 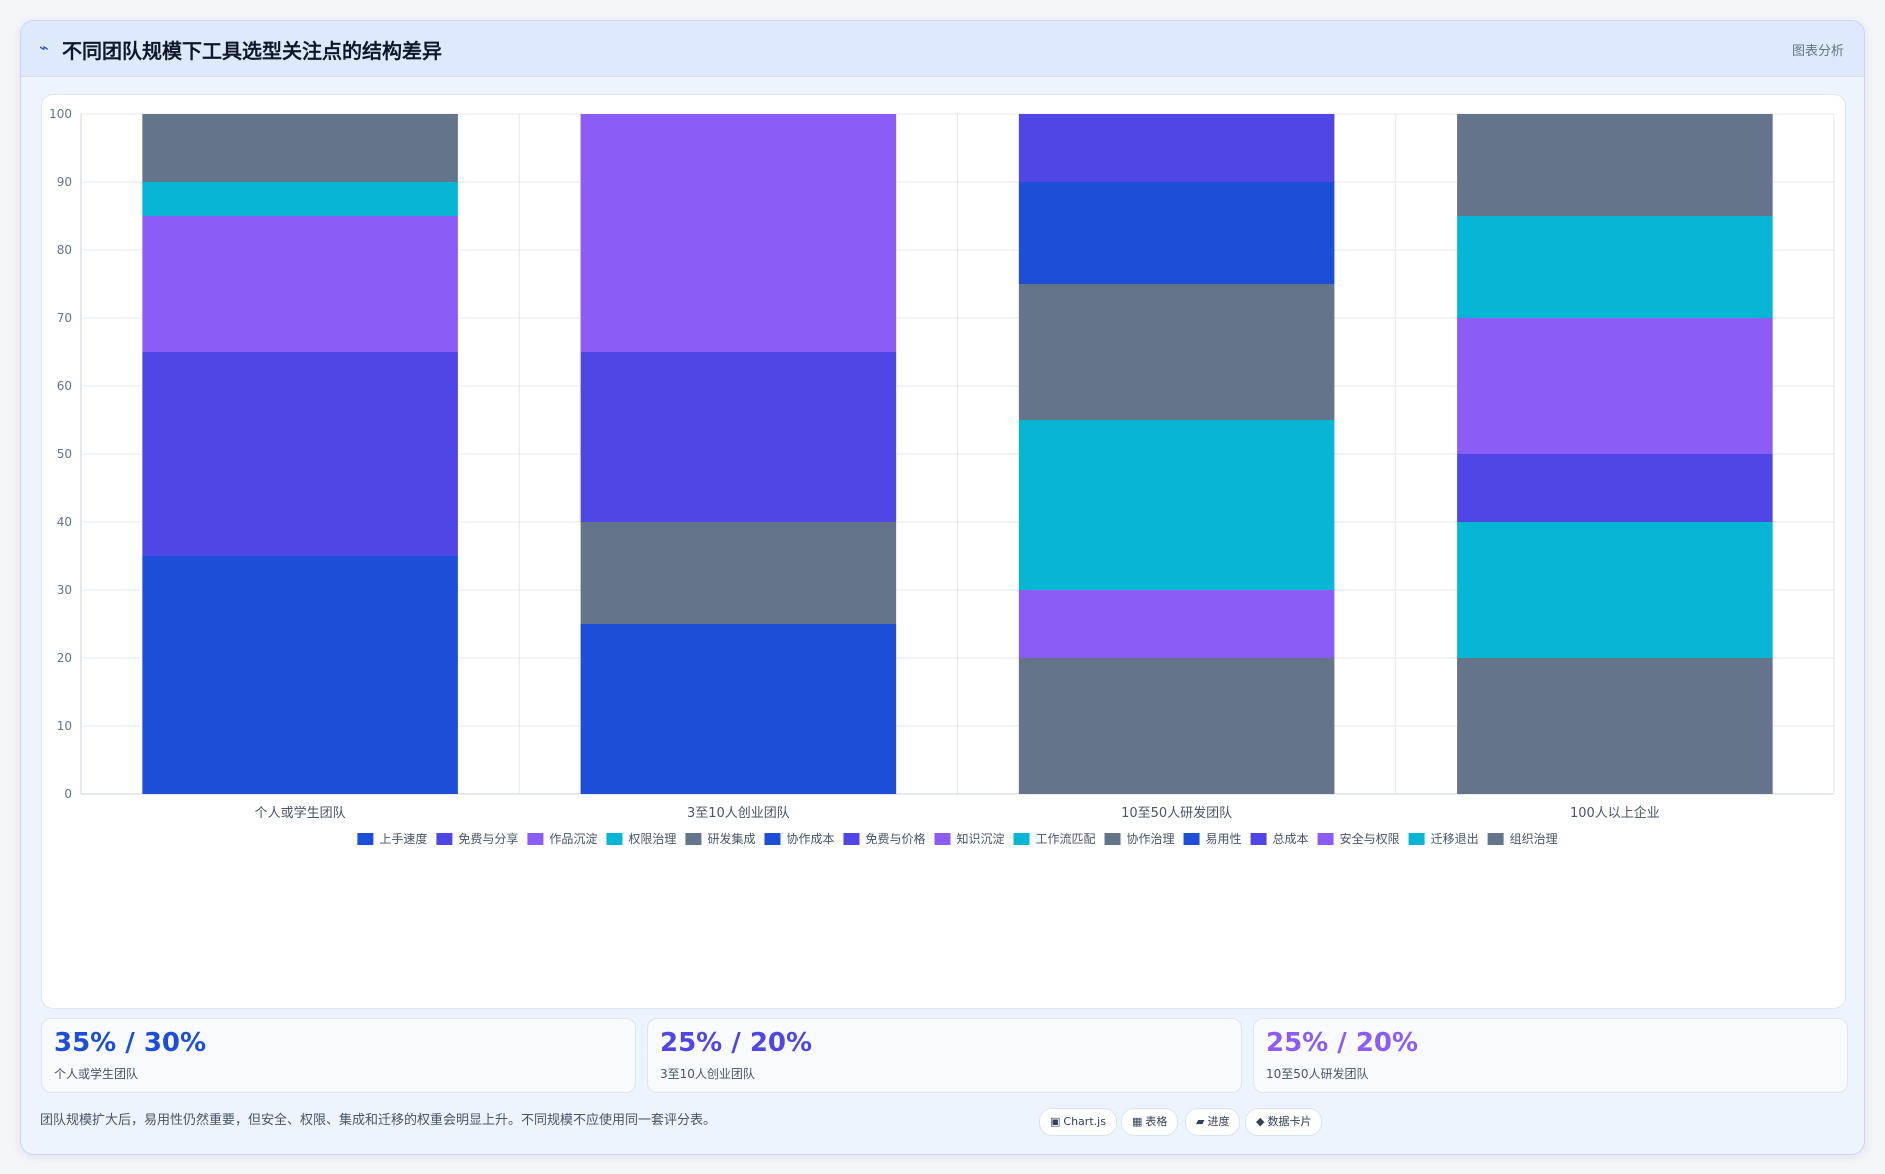 I want to click on x-tick-label: 个人或学生团队, so click(x=300, y=813).